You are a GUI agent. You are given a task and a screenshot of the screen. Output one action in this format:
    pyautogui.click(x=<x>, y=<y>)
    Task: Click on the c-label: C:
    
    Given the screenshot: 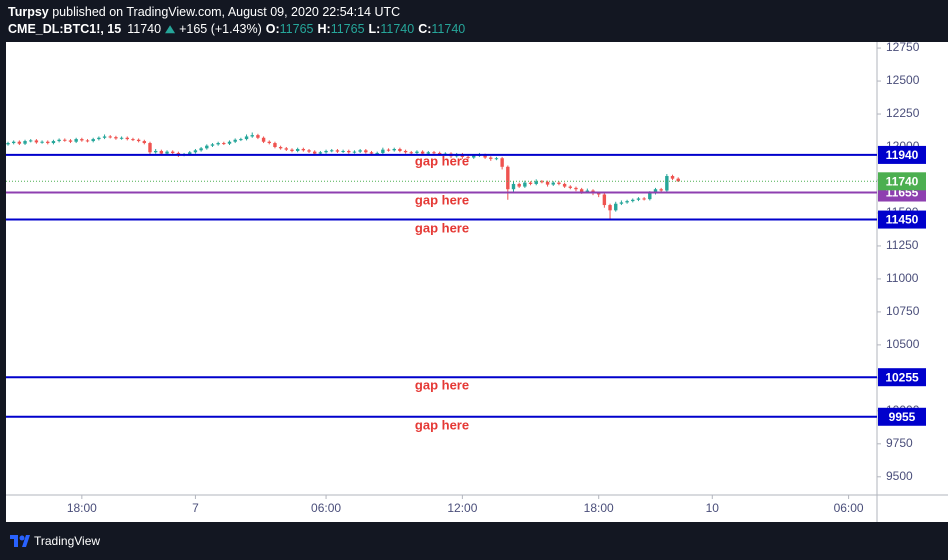 What is the action you would take?
    pyautogui.click(x=424, y=29)
    